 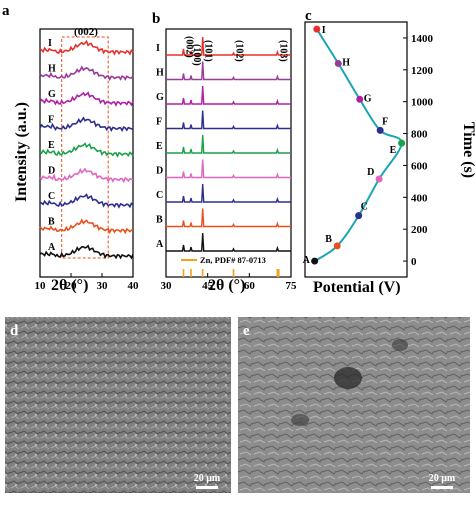 I want to click on panel-a-series-label-H: H, so click(x=52, y=69).